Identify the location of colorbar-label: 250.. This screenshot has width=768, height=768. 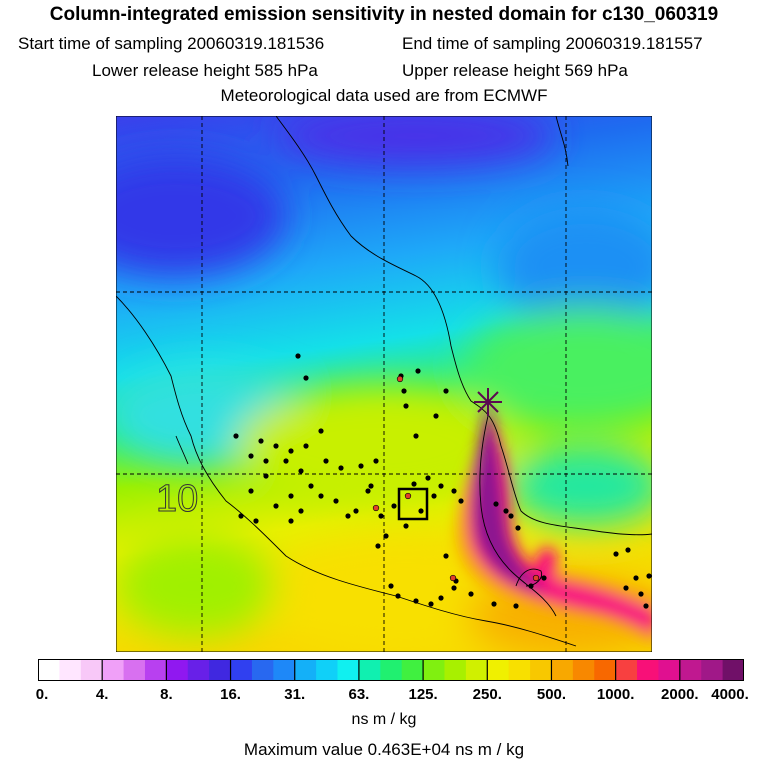
(487, 694).